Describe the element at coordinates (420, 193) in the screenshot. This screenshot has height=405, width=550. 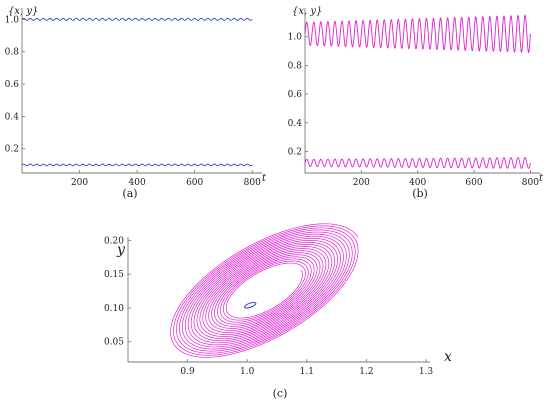
I see `panel-b-label: (b)` at that location.